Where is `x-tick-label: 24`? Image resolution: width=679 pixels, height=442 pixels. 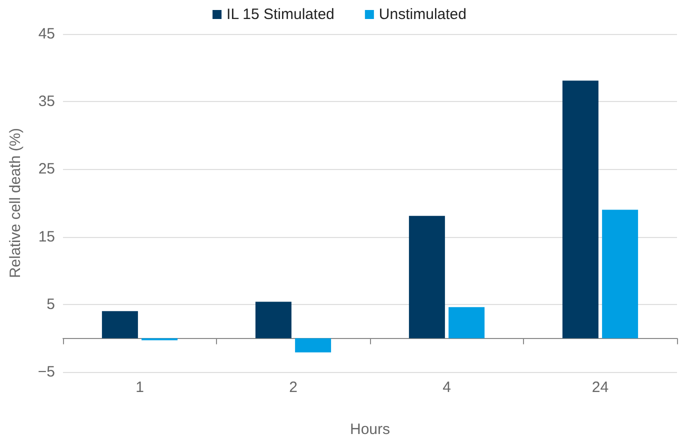 x-tick-label: 24 is located at coordinates (600, 387).